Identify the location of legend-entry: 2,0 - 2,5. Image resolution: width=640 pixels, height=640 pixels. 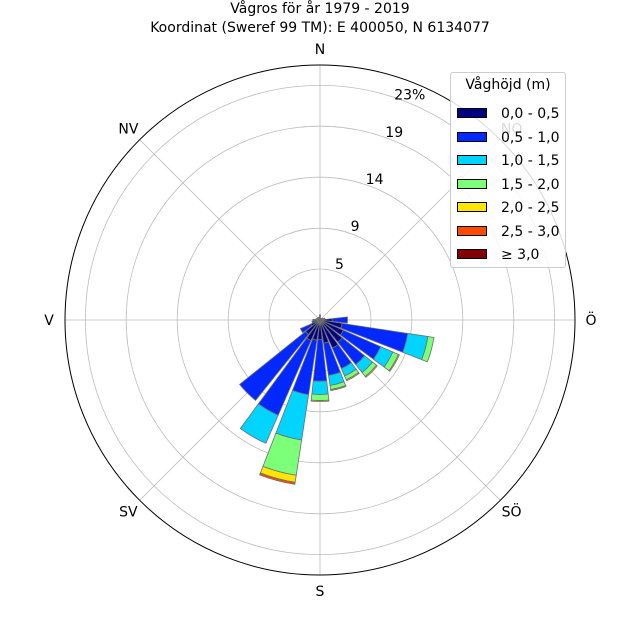
(511, 208).